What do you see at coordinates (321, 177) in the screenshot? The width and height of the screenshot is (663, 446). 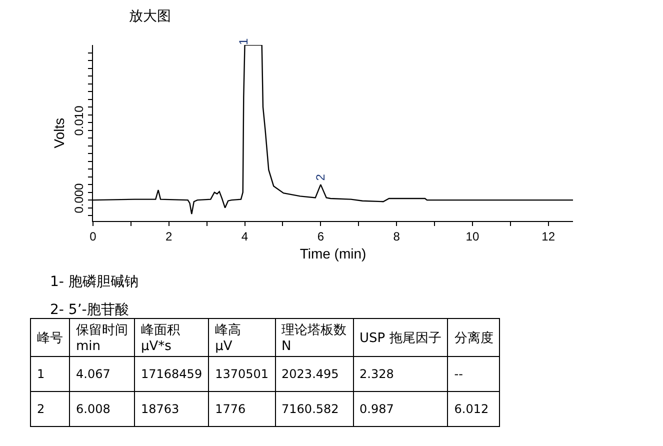 I see `annotation: 2` at bounding box center [321, 177].